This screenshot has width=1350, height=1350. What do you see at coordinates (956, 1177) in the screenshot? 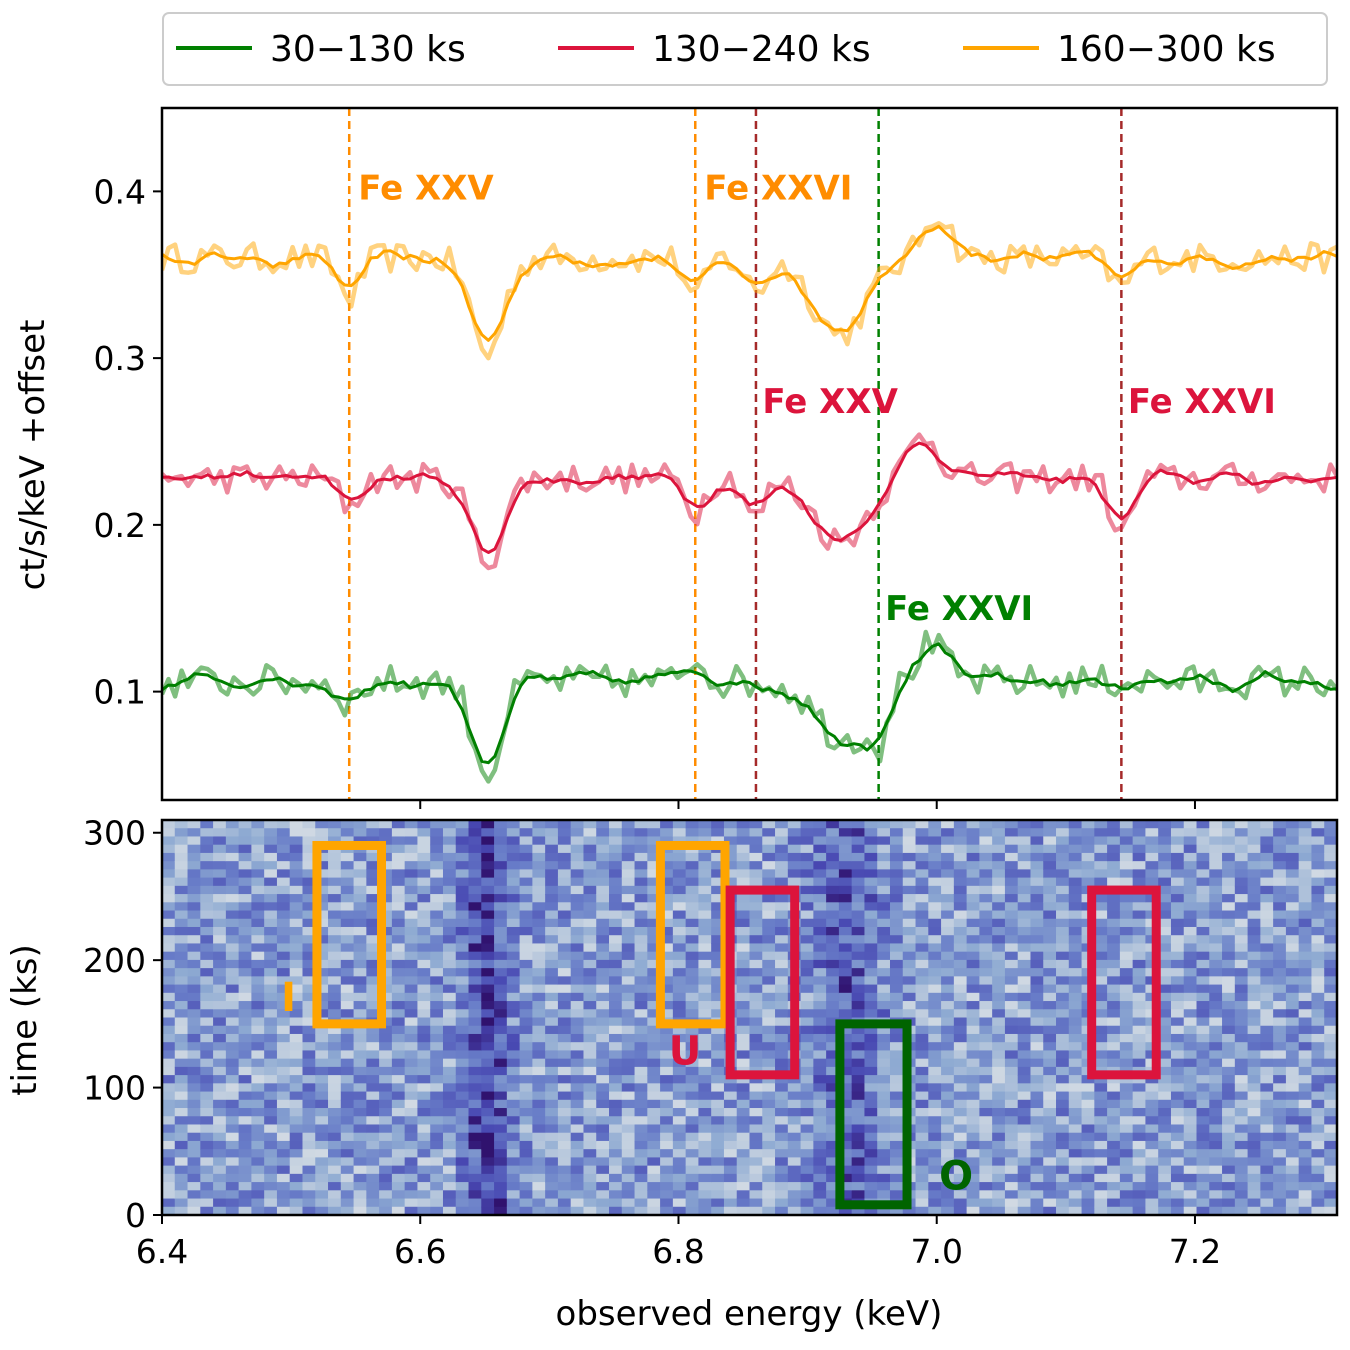
I see `region-label-2: O` at bounding box center [956, 1177].